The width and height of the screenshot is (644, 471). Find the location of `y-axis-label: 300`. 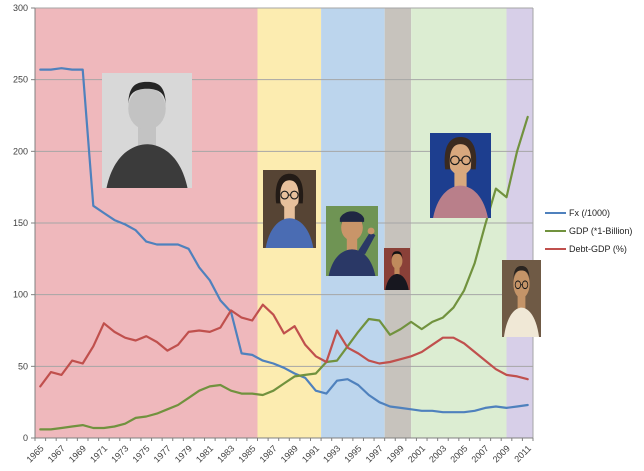

y-axis-label: 300 is located at coordinates (20, 8).